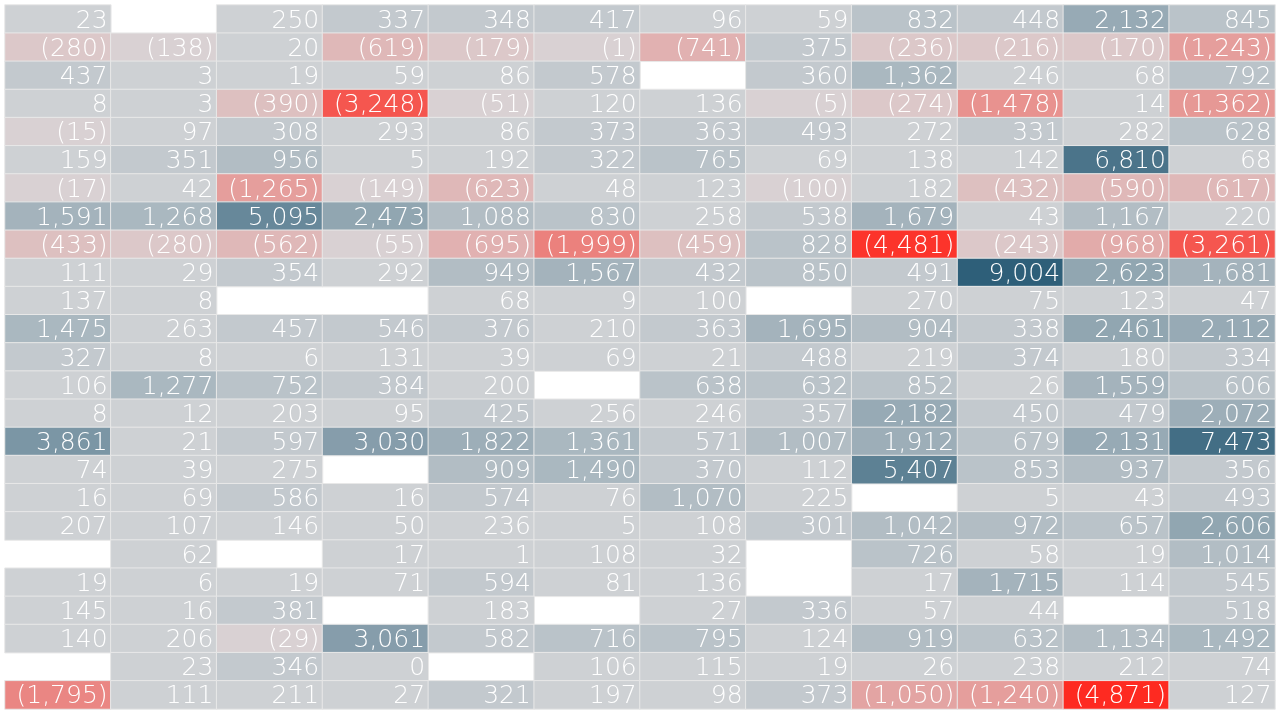  Describe the element at coordinates (613, 639) in the screenshot. I see `data-label: 716` at that location.